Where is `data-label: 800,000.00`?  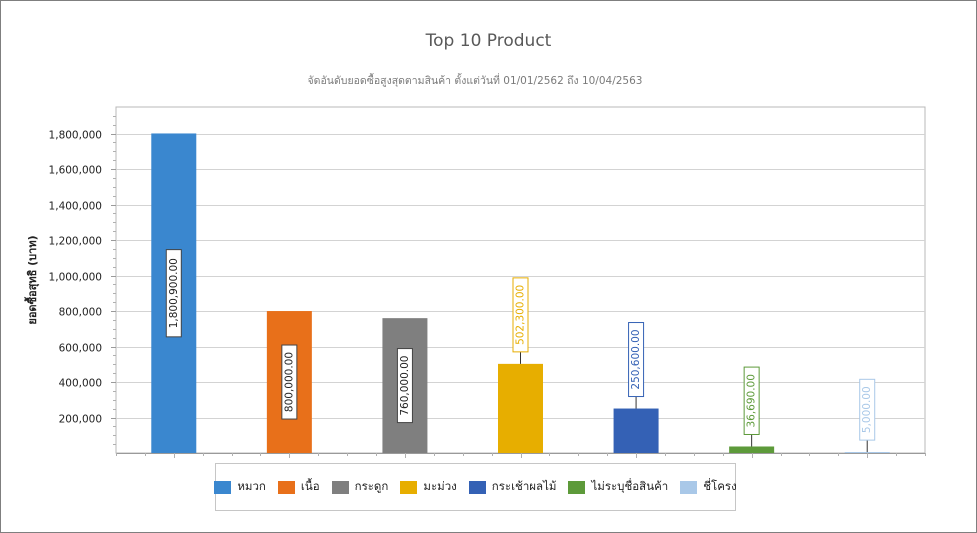 data-label: 800,000.00 is located at coordinates (289, 382).